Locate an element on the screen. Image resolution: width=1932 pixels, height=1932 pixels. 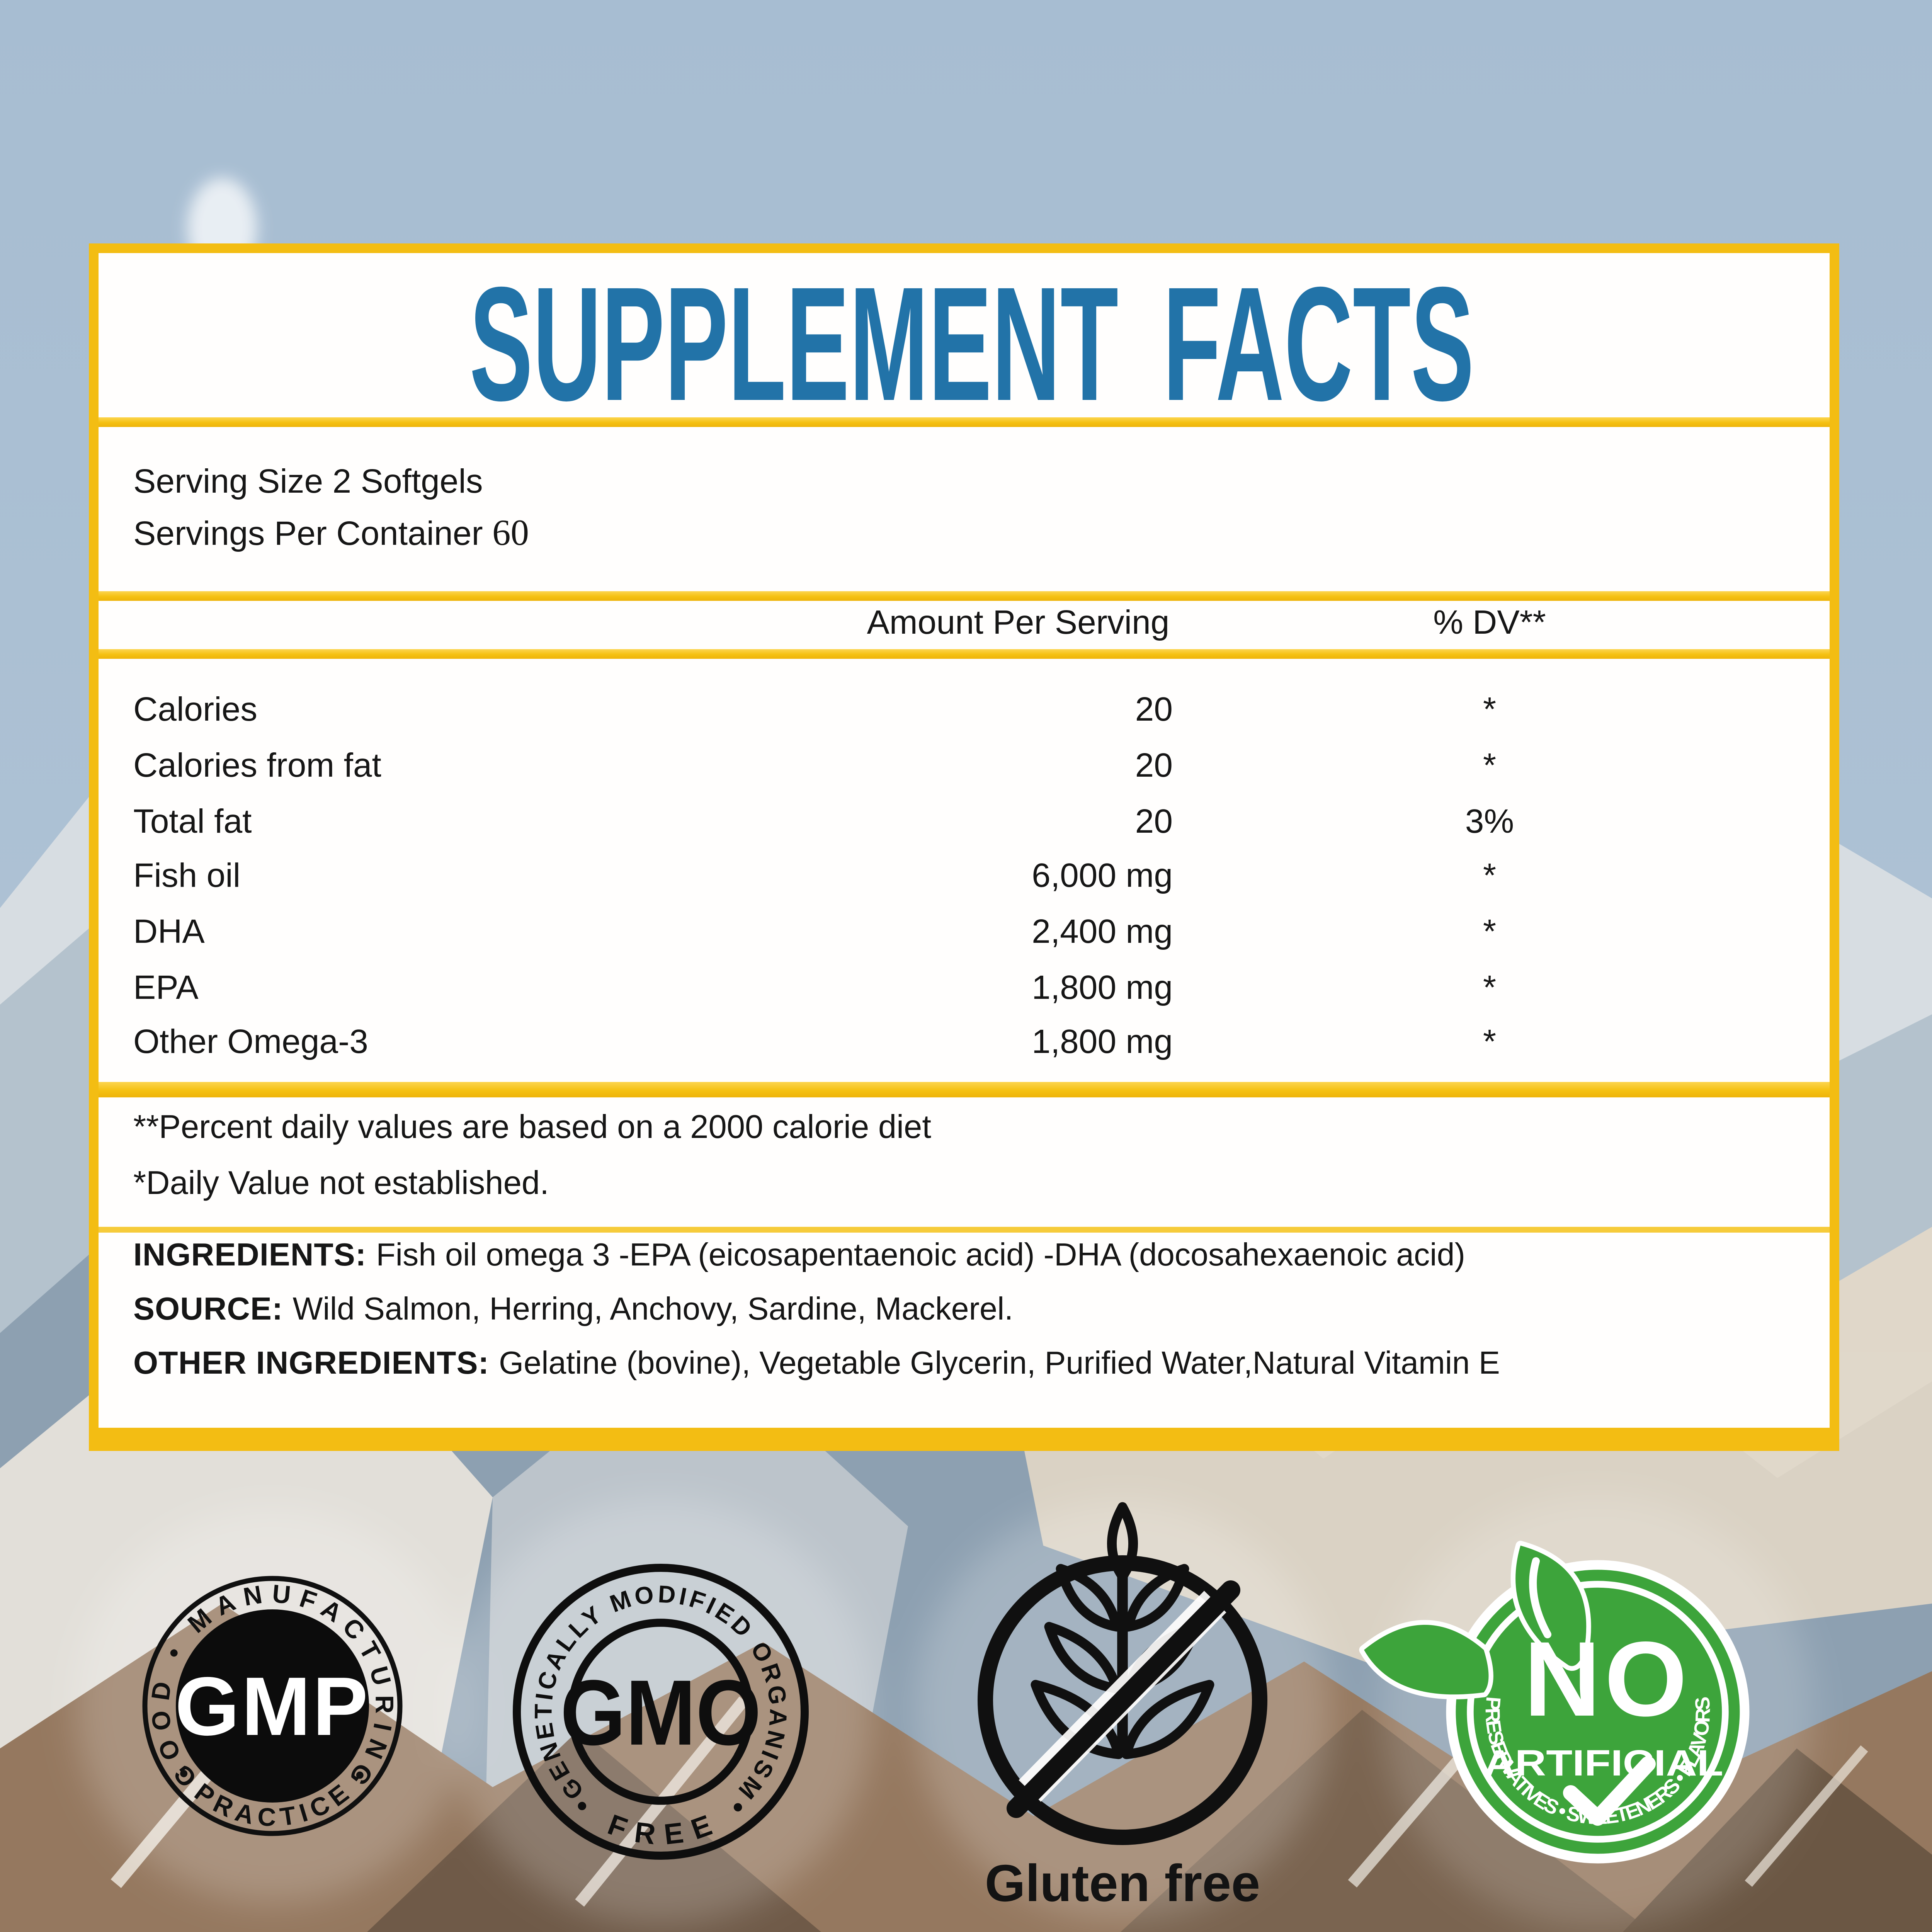
divider-table-bottom is located at coordinates (964, 1090).